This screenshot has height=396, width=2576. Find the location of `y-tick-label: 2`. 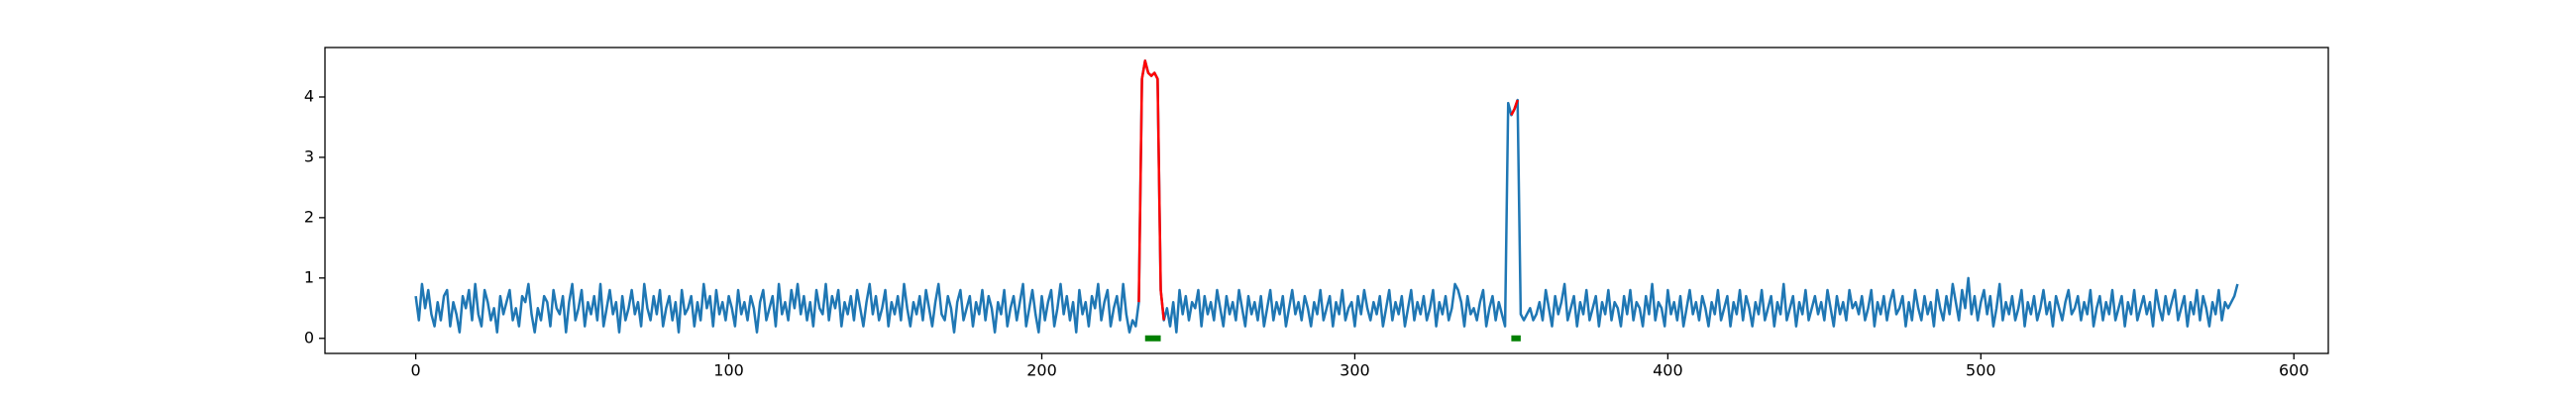

y-tick-label: 2 is located at coordinates (309, 217).